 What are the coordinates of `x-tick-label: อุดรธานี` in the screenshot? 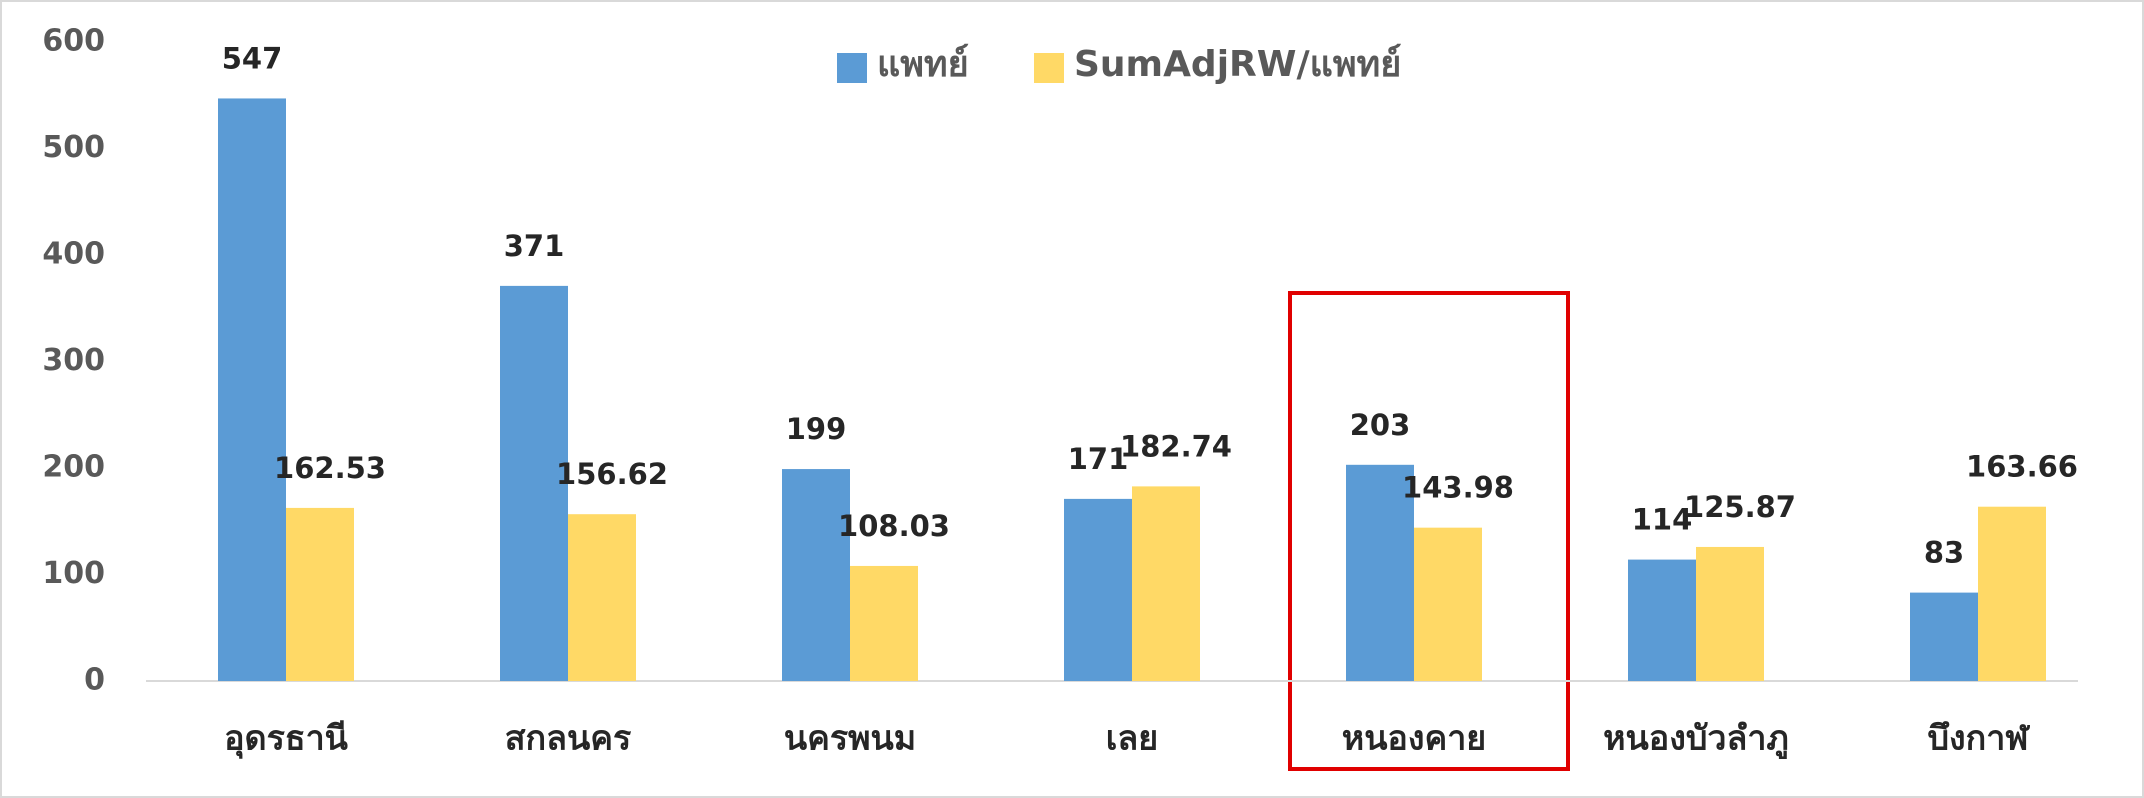 It's located at (286, 739).